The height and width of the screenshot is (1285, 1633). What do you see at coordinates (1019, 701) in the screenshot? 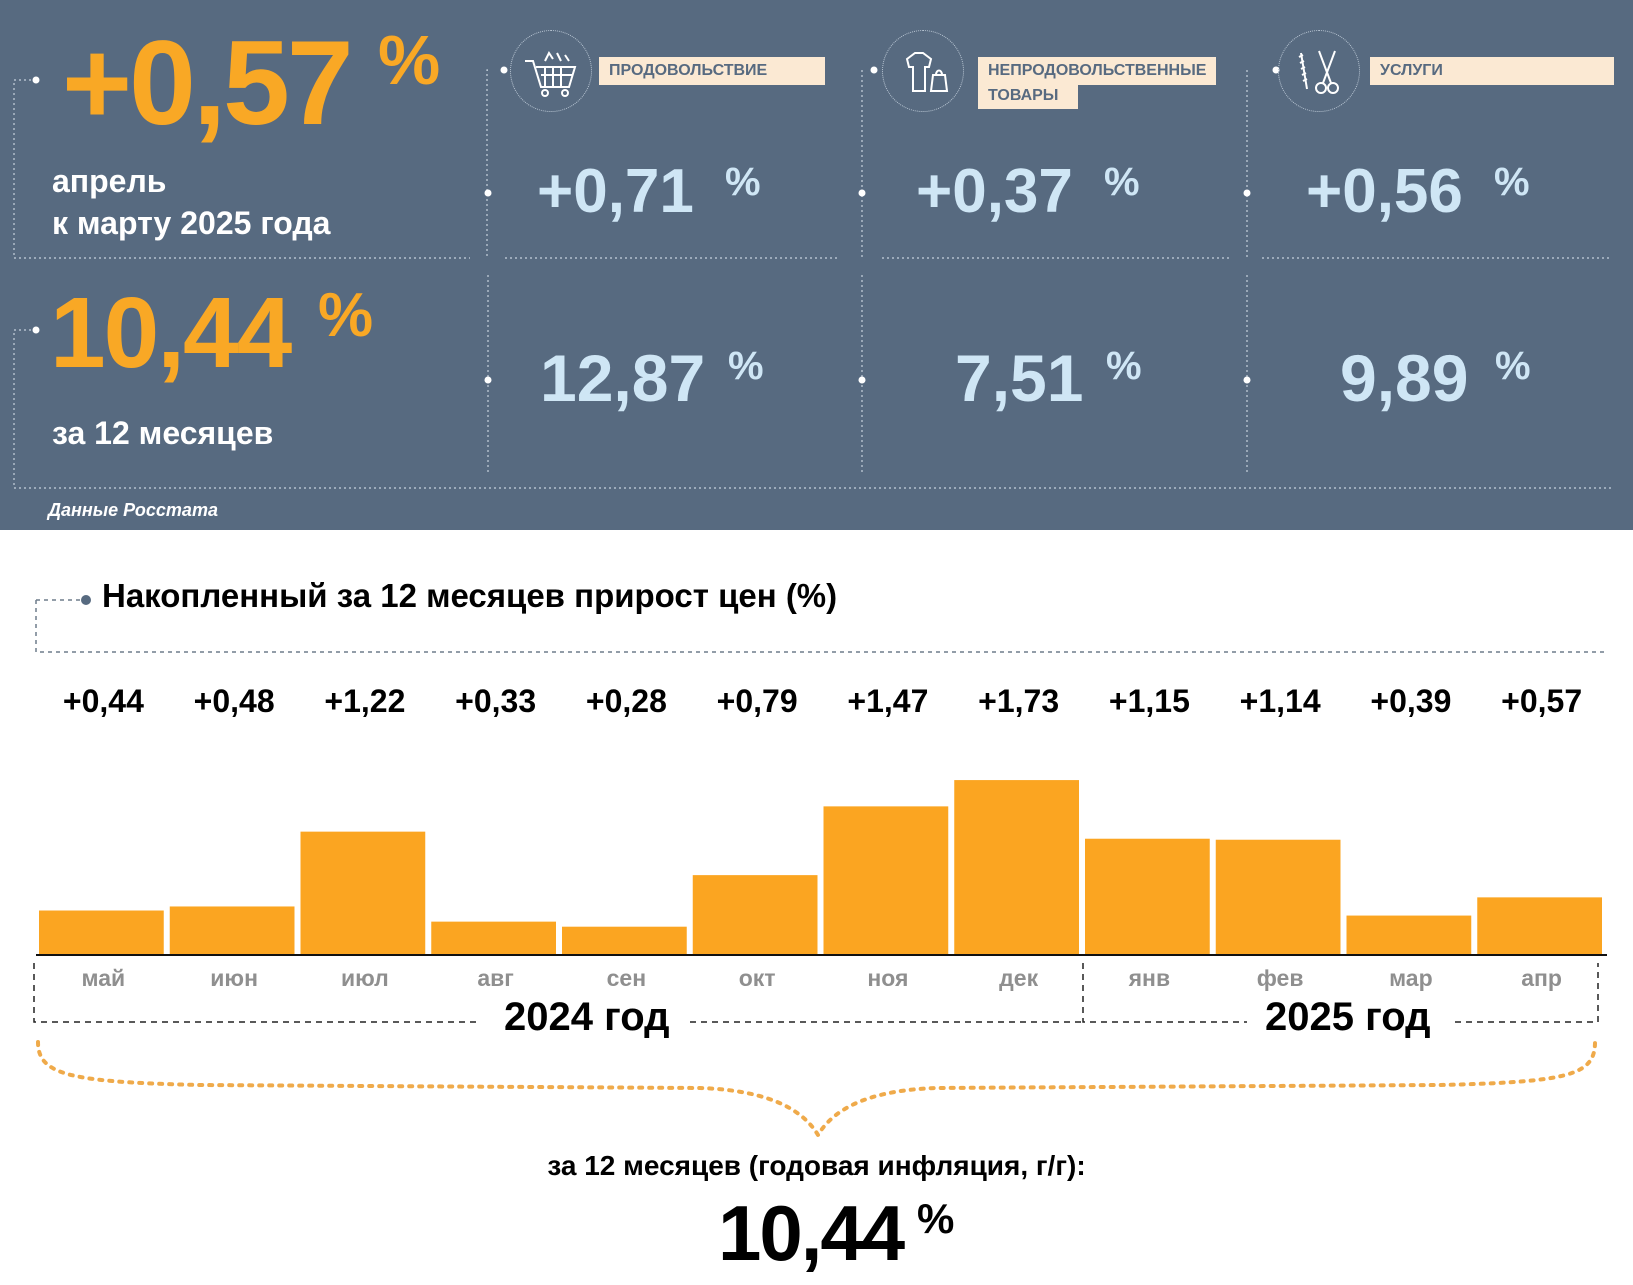
I see `bar-value-label-дек: +1,73` at bounding box center [1019, 701].